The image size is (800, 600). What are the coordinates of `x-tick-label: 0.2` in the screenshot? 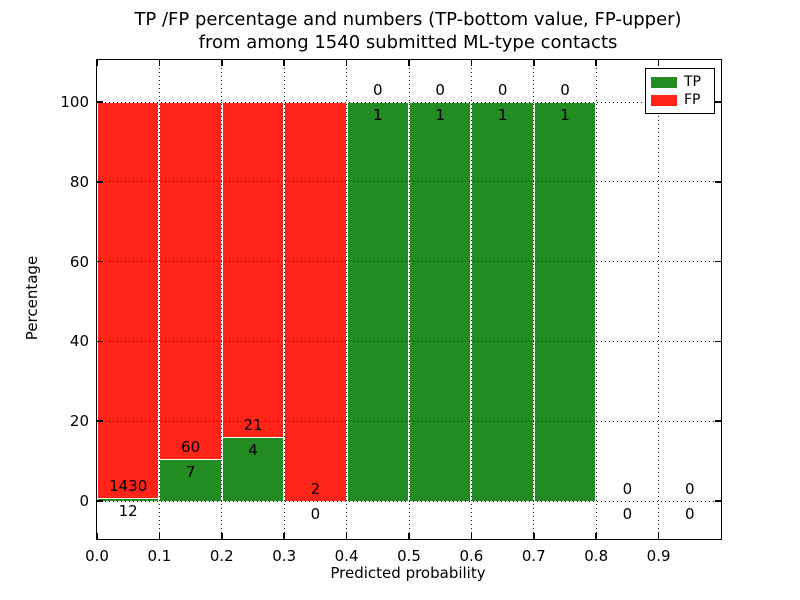 It's located at (221, 556).